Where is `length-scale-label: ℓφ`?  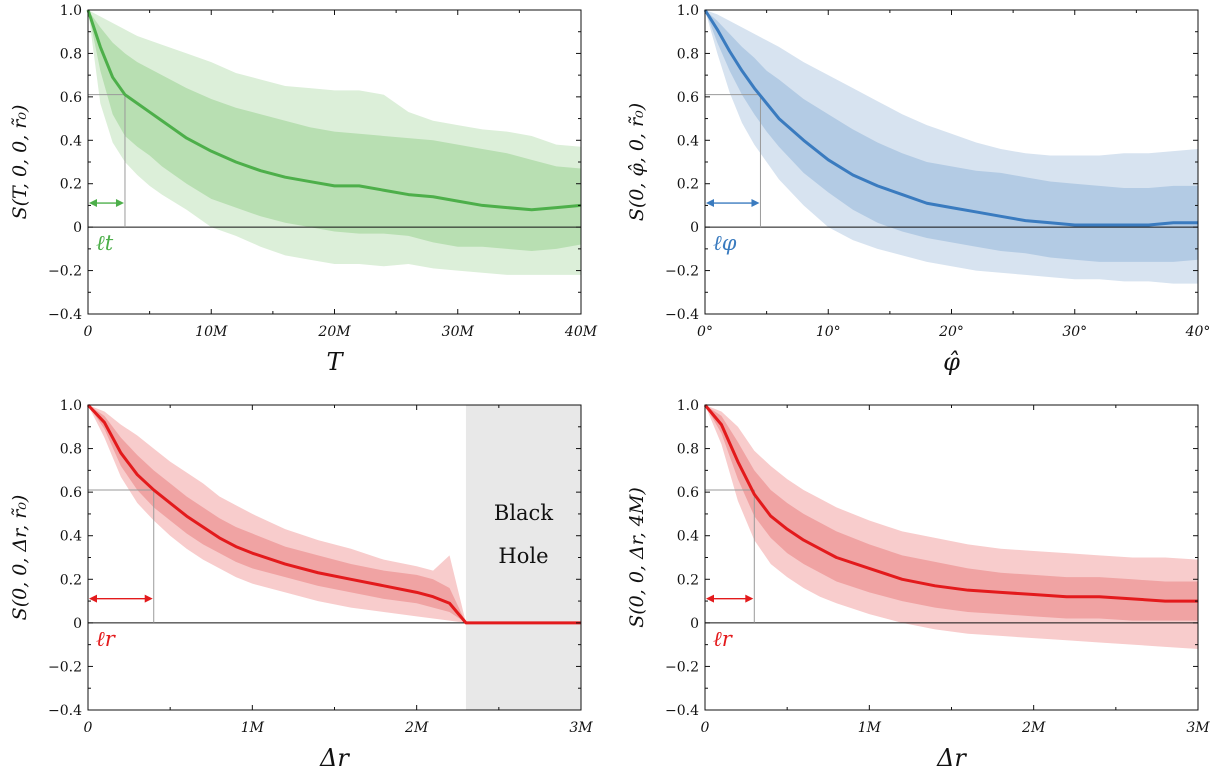
length-scale-label: ℓφ is located at coordinates (725, 243).